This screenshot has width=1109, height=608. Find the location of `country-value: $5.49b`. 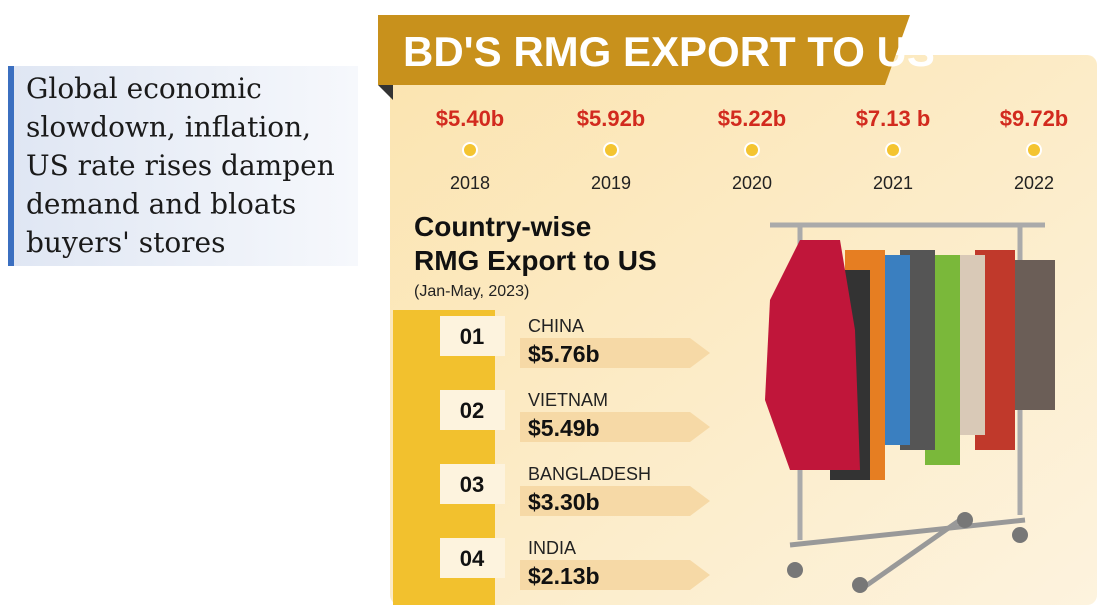

country-value: $5.49b is located at coordinates (564, 428).